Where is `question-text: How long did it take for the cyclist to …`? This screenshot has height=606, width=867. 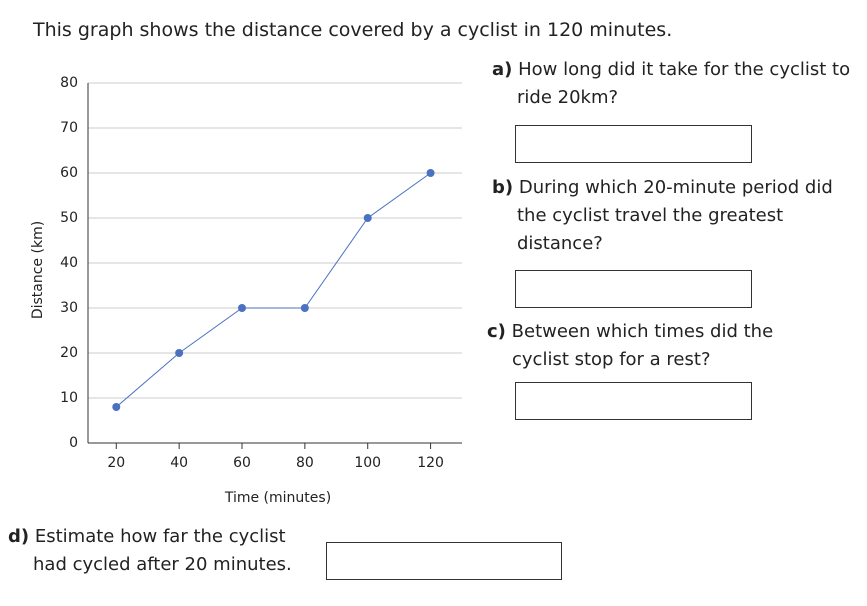
question-text: How long did it take for the cyclist to … is located at coordinates (684, 83).